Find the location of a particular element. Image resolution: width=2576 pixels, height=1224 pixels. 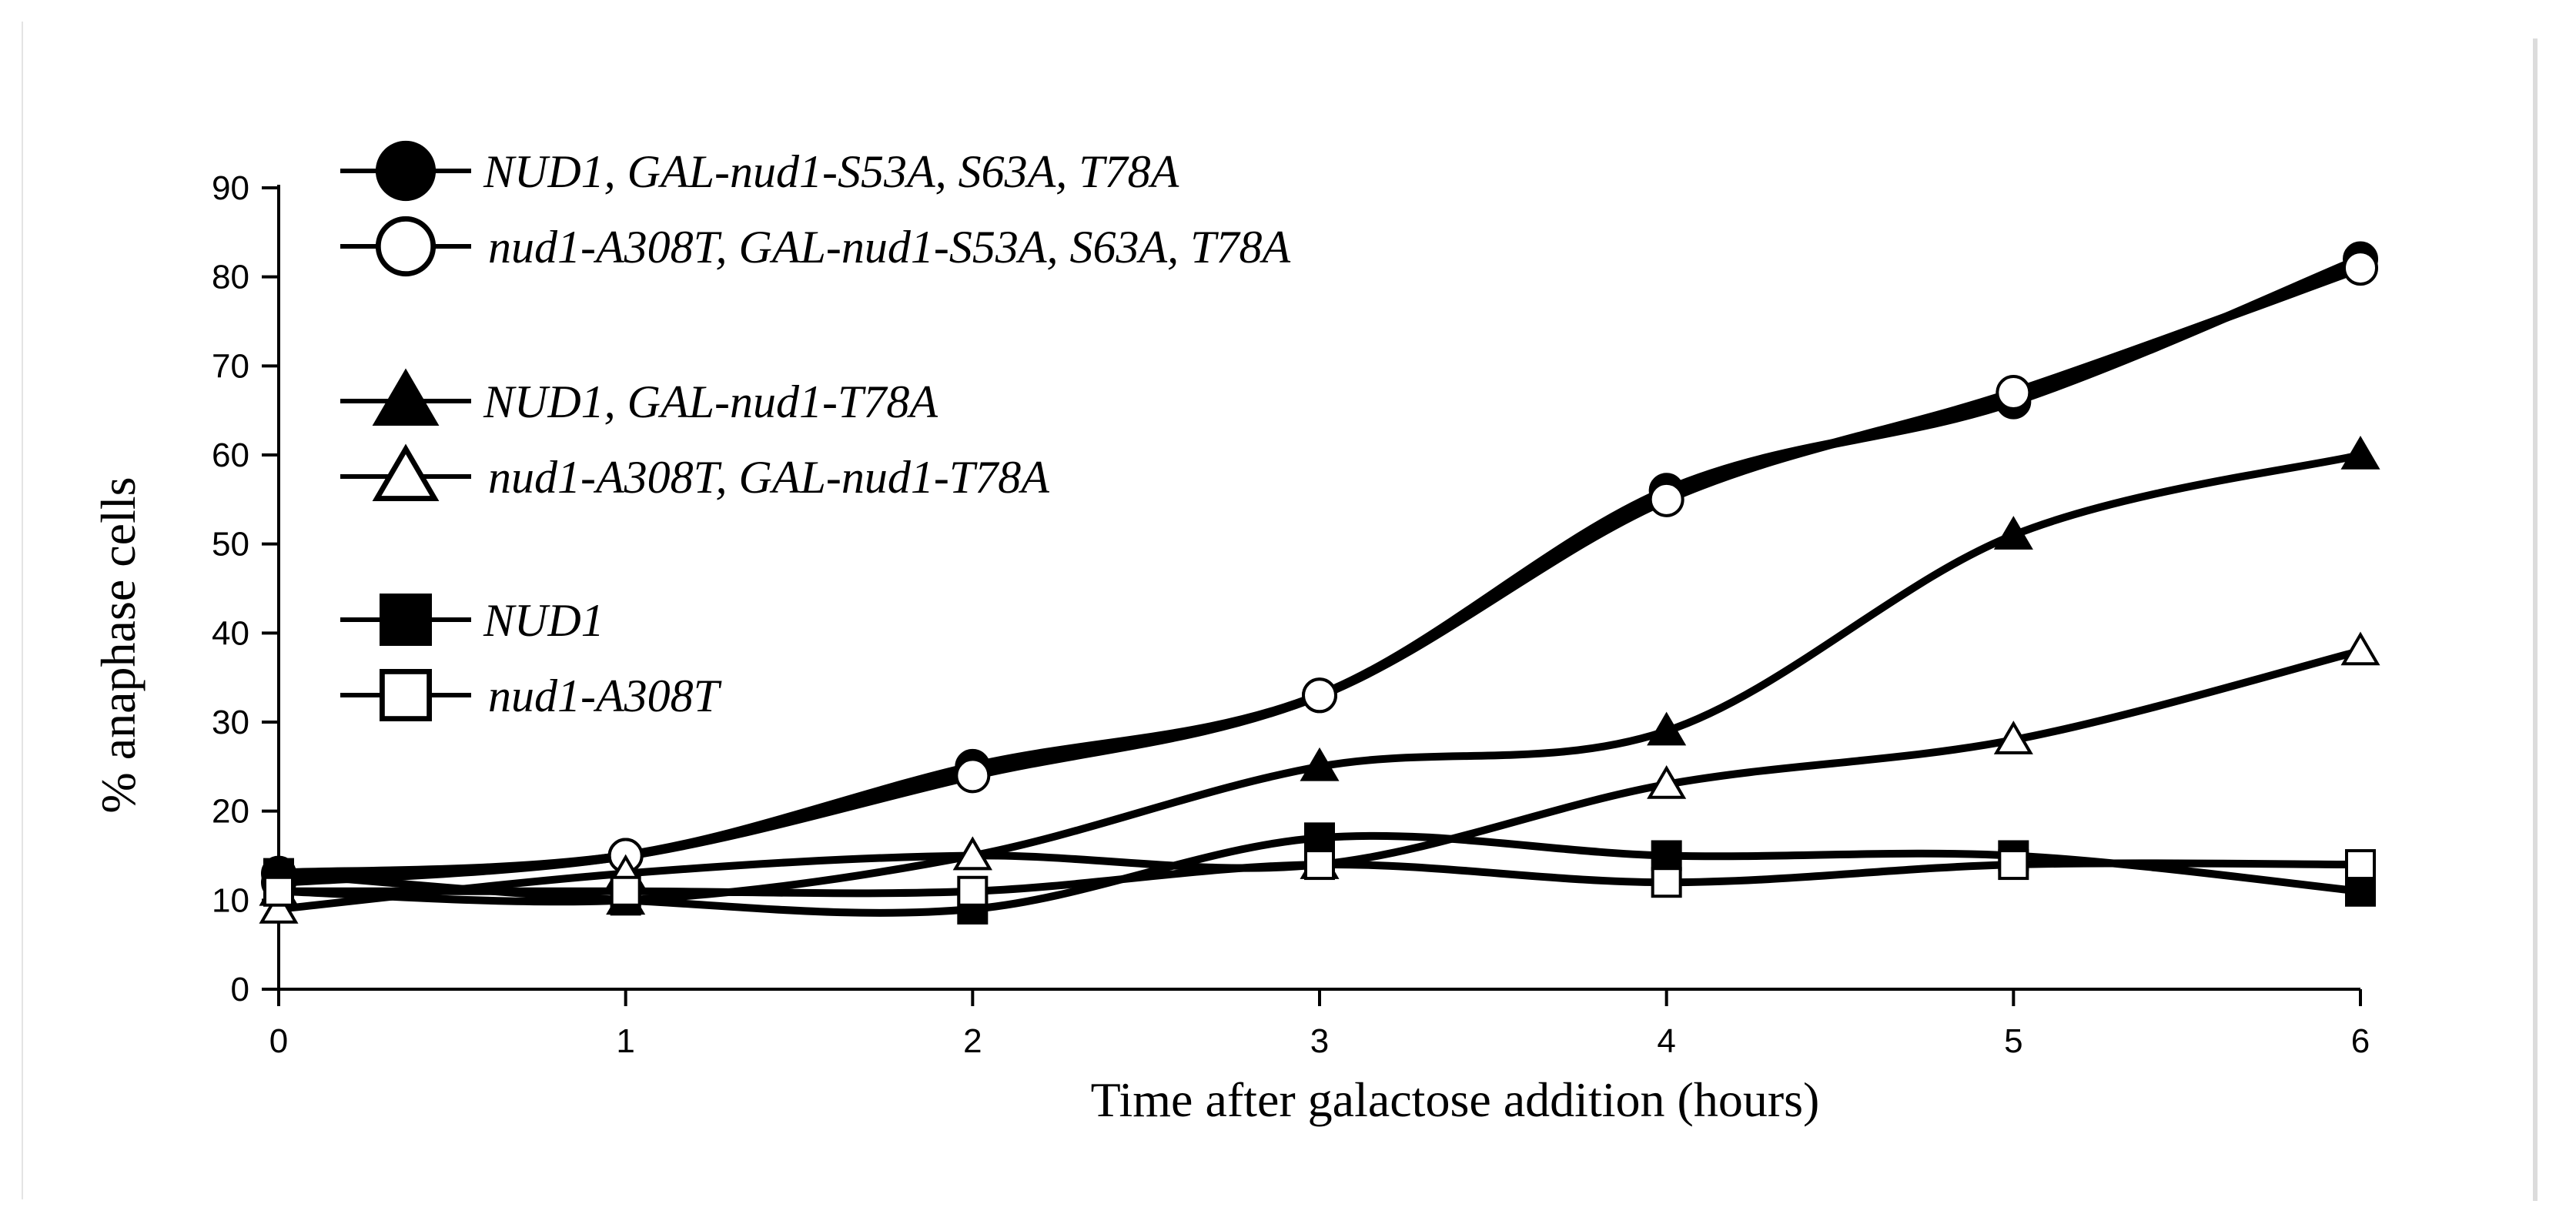

legend-label-5: NUD1 is located at coordinates (544, 621).